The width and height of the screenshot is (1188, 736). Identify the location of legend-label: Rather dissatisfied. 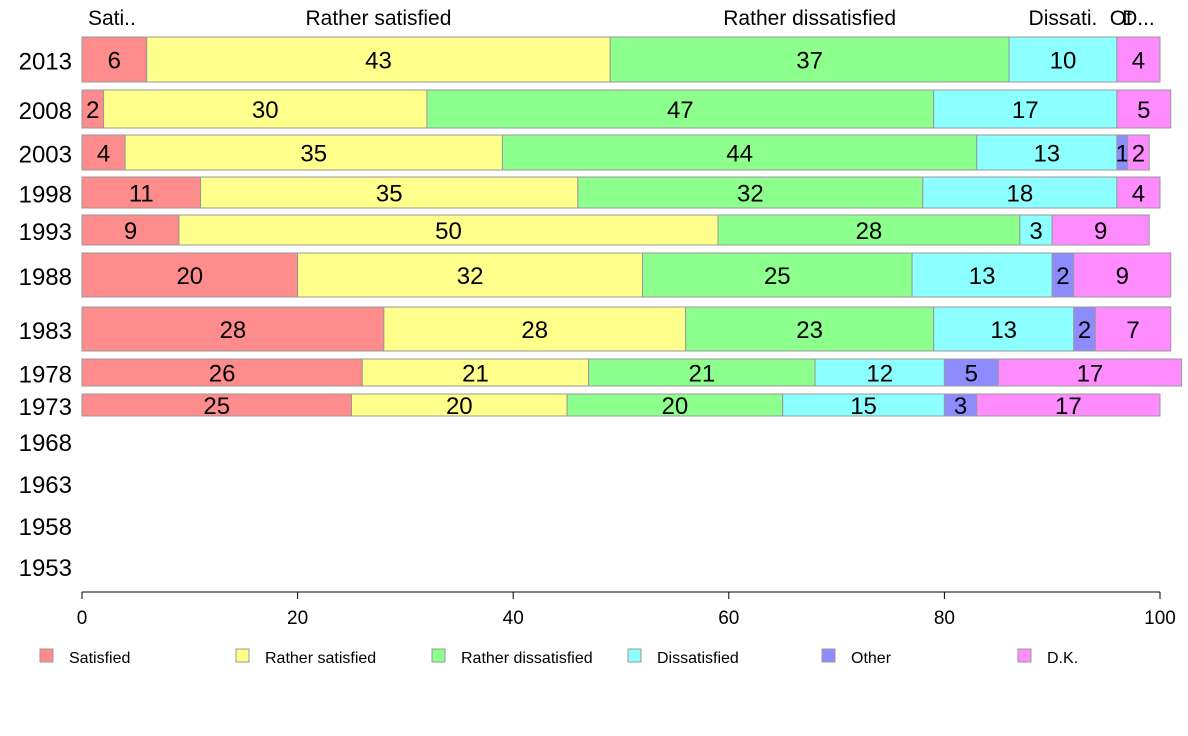
(527, 658).